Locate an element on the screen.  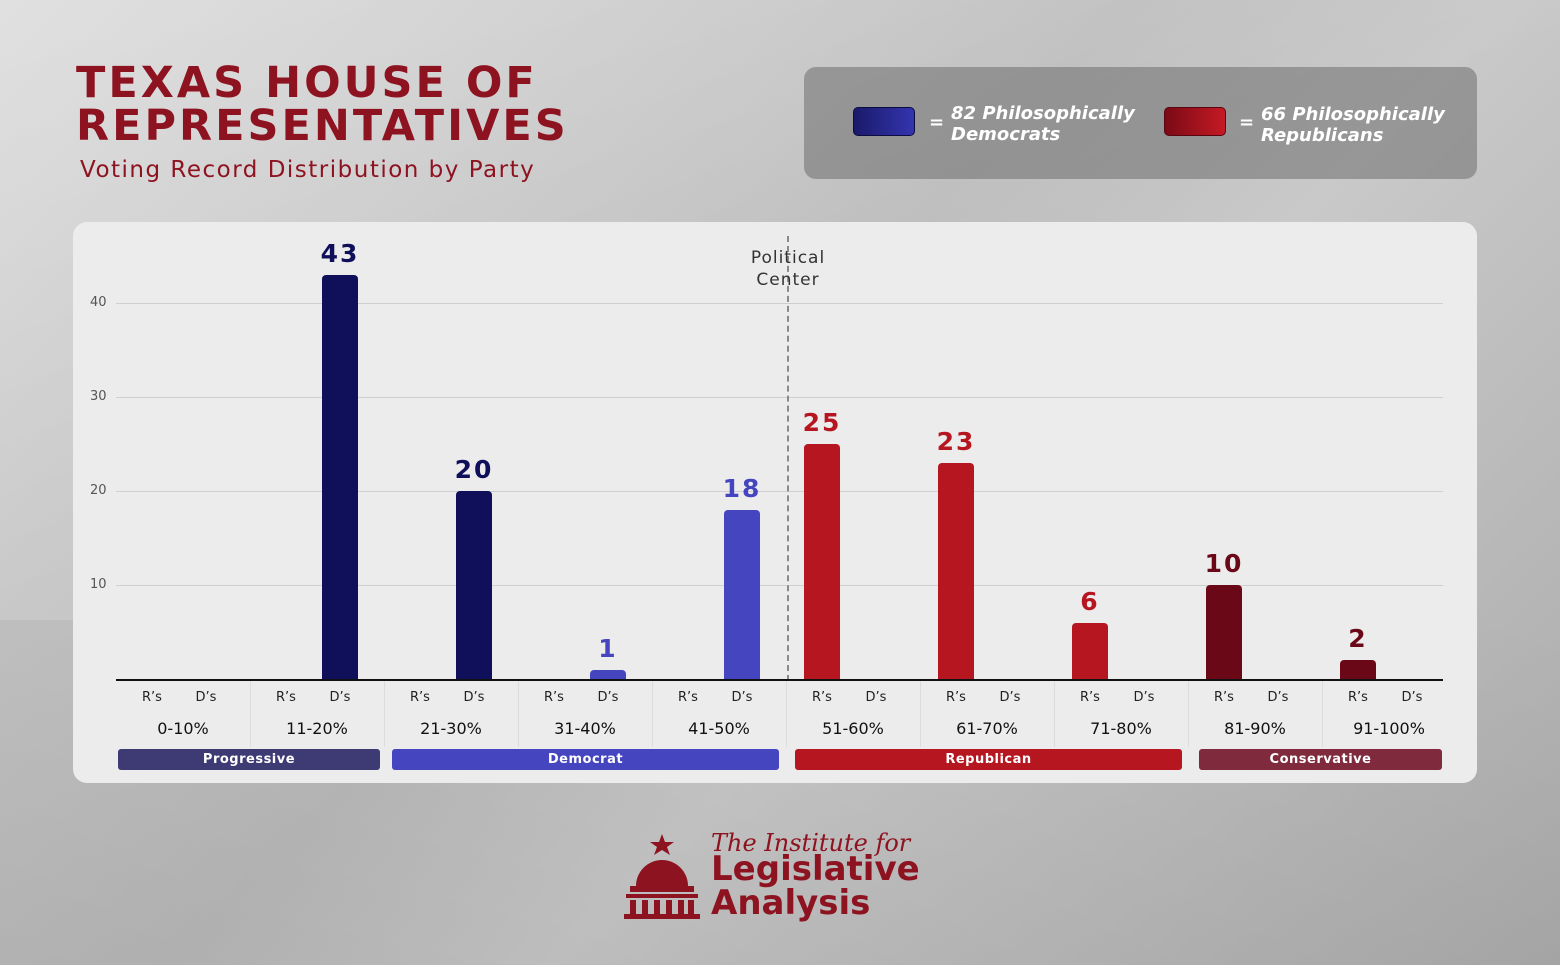
legend-equals-republican: = is located at coordinates (1247, 122).